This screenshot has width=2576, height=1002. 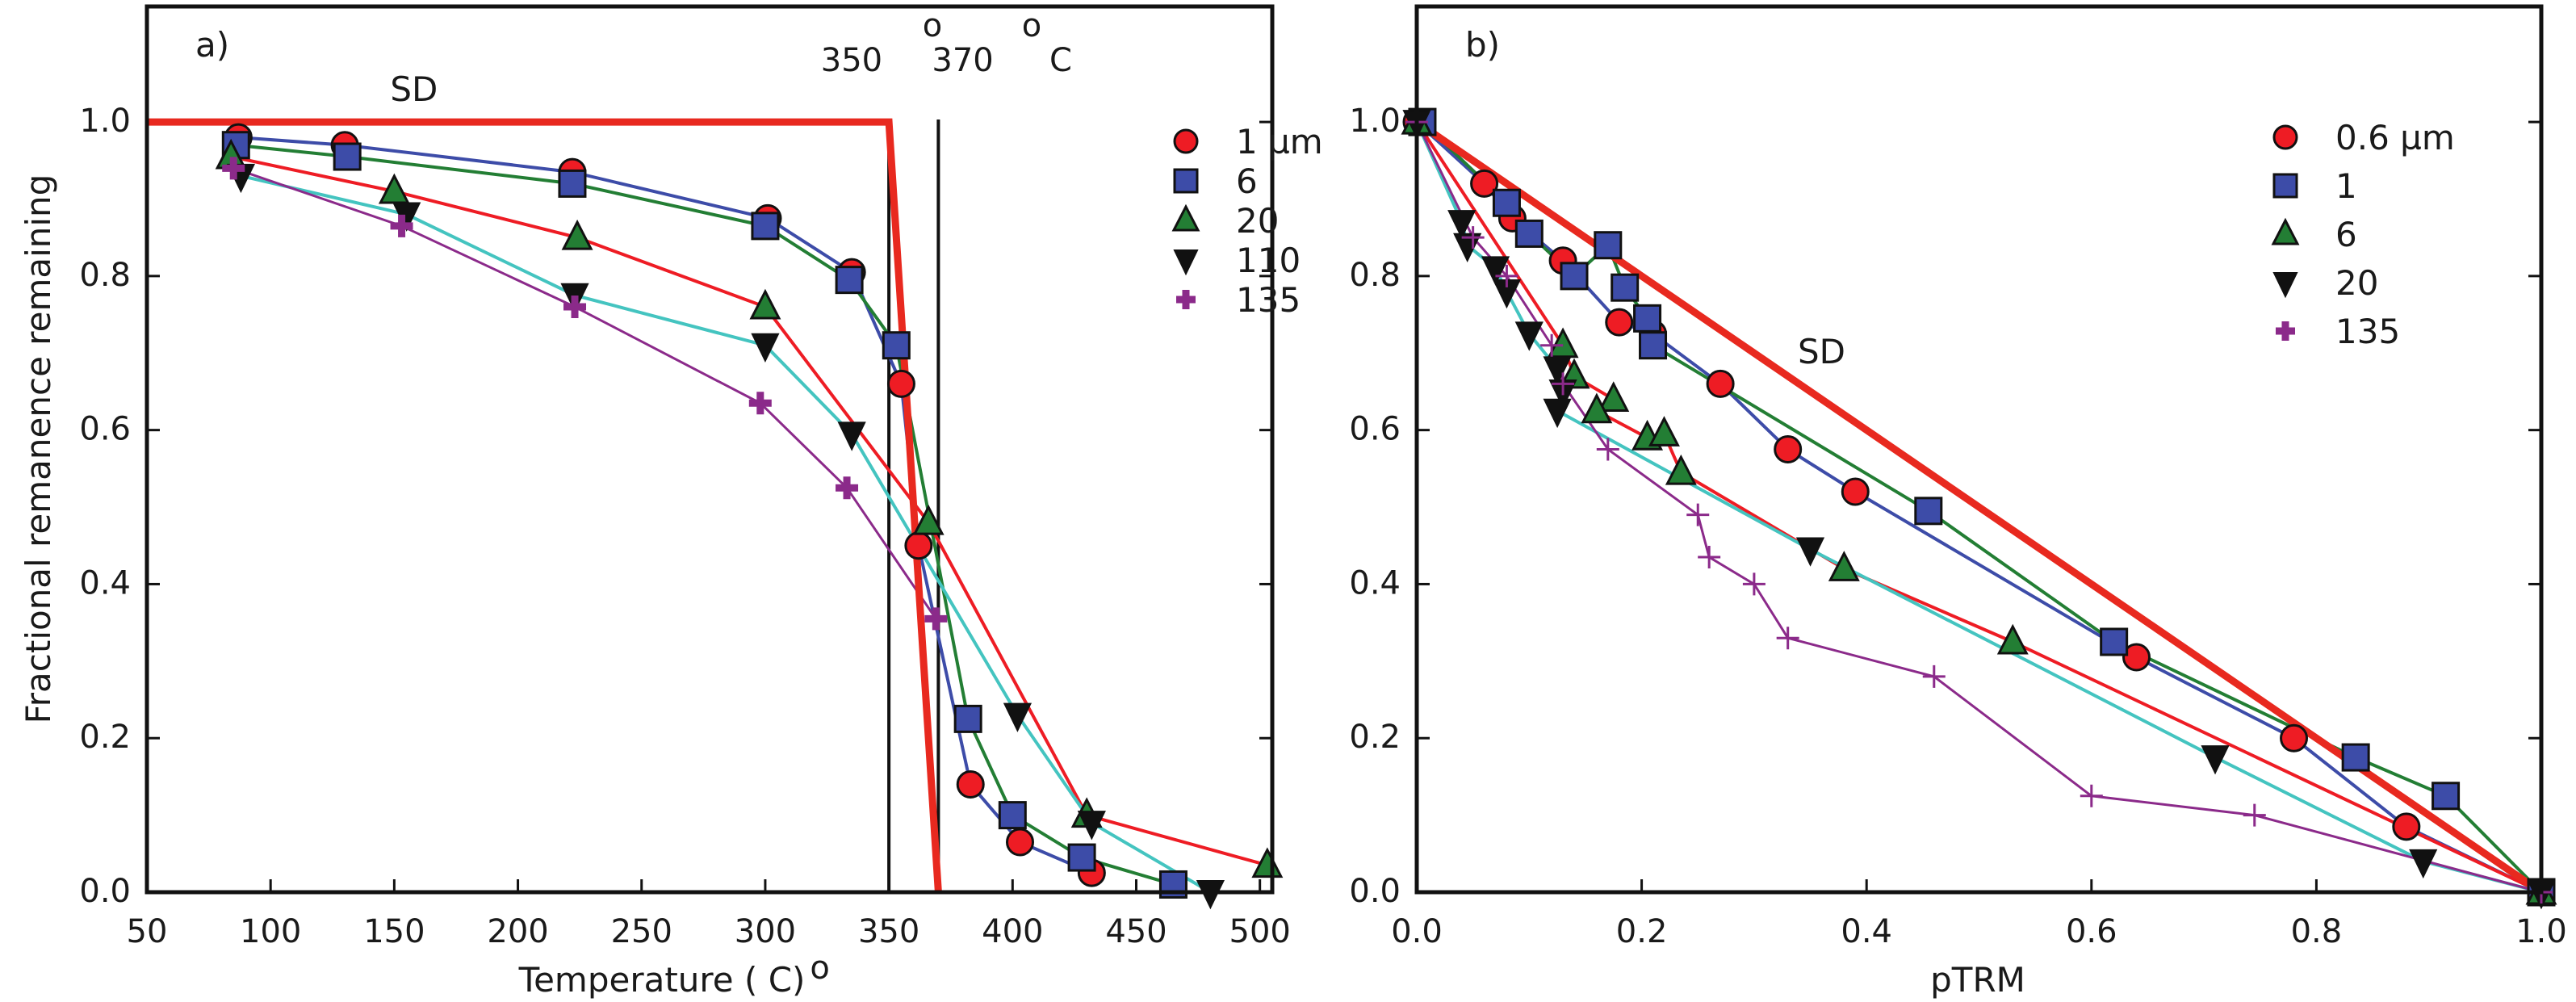 I want to click on legend-label-0: 0.6 µm, so click(x=2395, y=137).